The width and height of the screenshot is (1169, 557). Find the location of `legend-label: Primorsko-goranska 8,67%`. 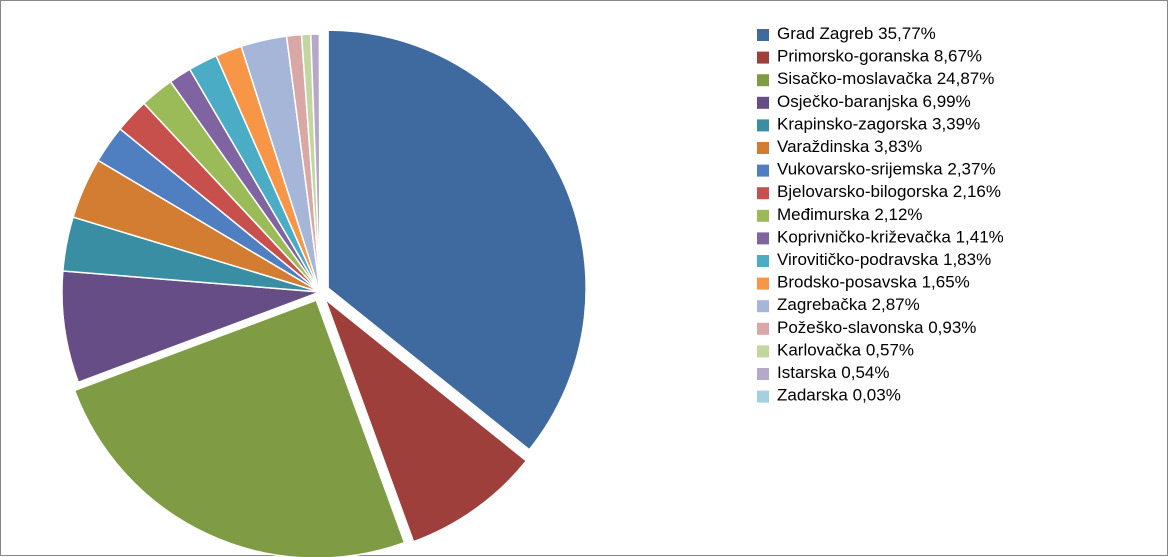

legend-label: Primorsko-goranska 8,67% is located at coordinates (879, 56).